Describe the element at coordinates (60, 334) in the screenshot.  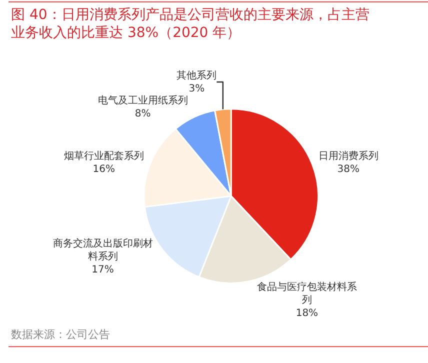
I see `source-note: 数据来源：公司公告` at that location.